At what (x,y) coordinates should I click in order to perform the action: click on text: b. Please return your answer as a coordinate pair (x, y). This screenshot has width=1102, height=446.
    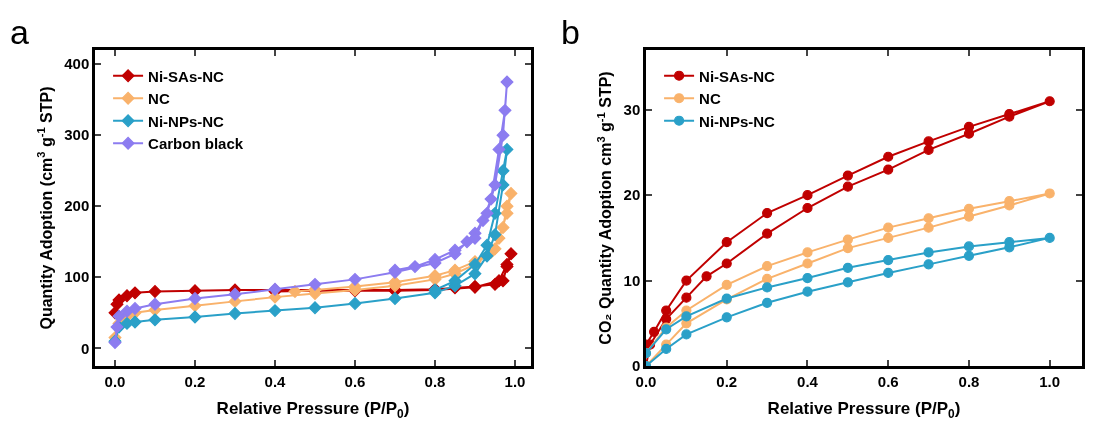
    Looking at the image, I should click on (570, 32).